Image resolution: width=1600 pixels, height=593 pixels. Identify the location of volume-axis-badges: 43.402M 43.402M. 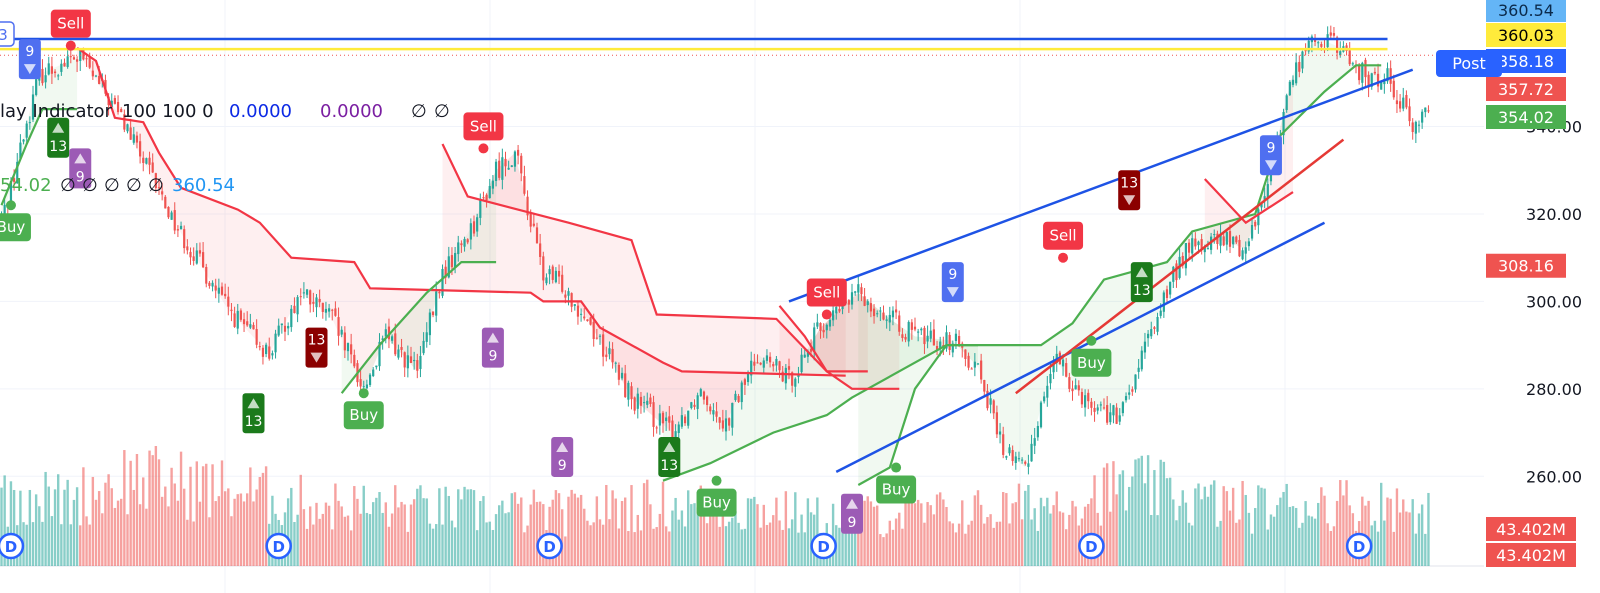
(1531, 542).